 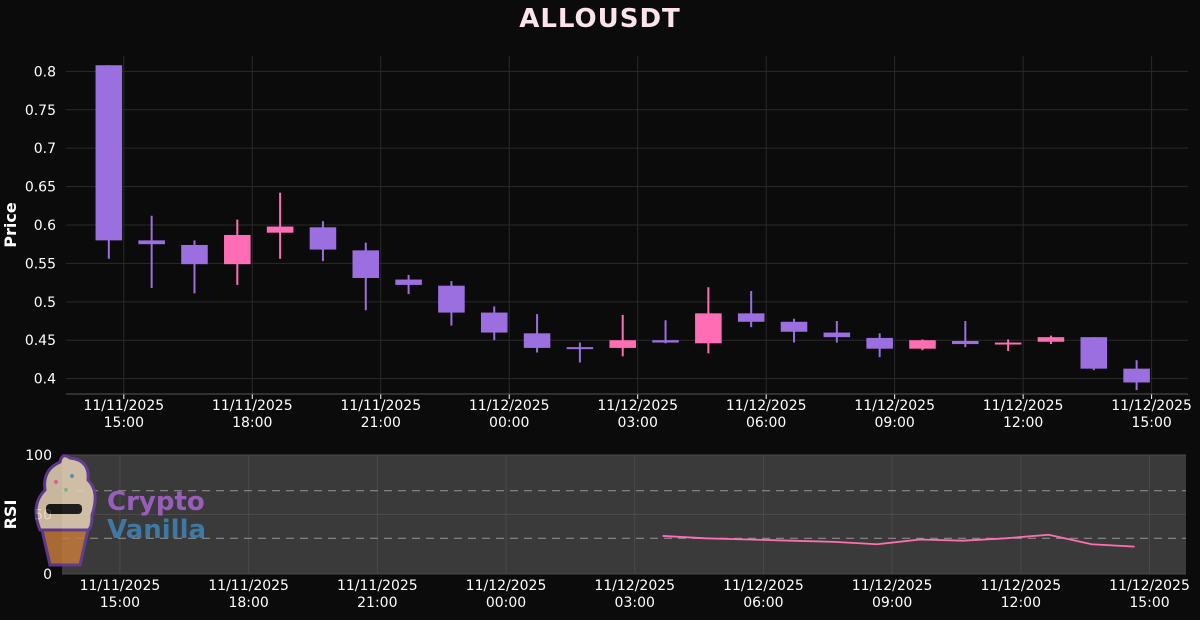 I want to click on rsi-xtick-time: 03:00, so click(x=635, y=603).